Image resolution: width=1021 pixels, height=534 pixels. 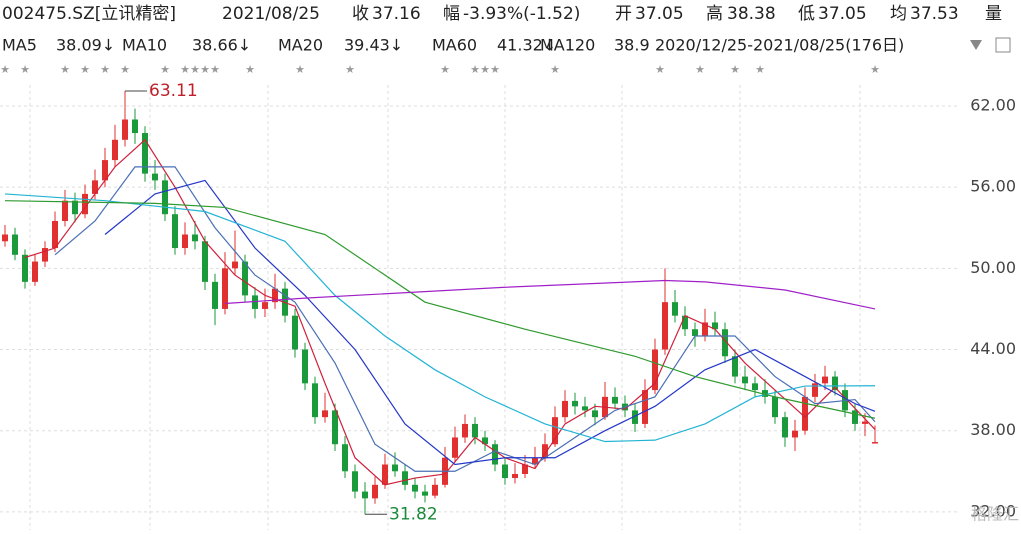 I want to click on legend-value: 38.9, so click(x=632, y=45).